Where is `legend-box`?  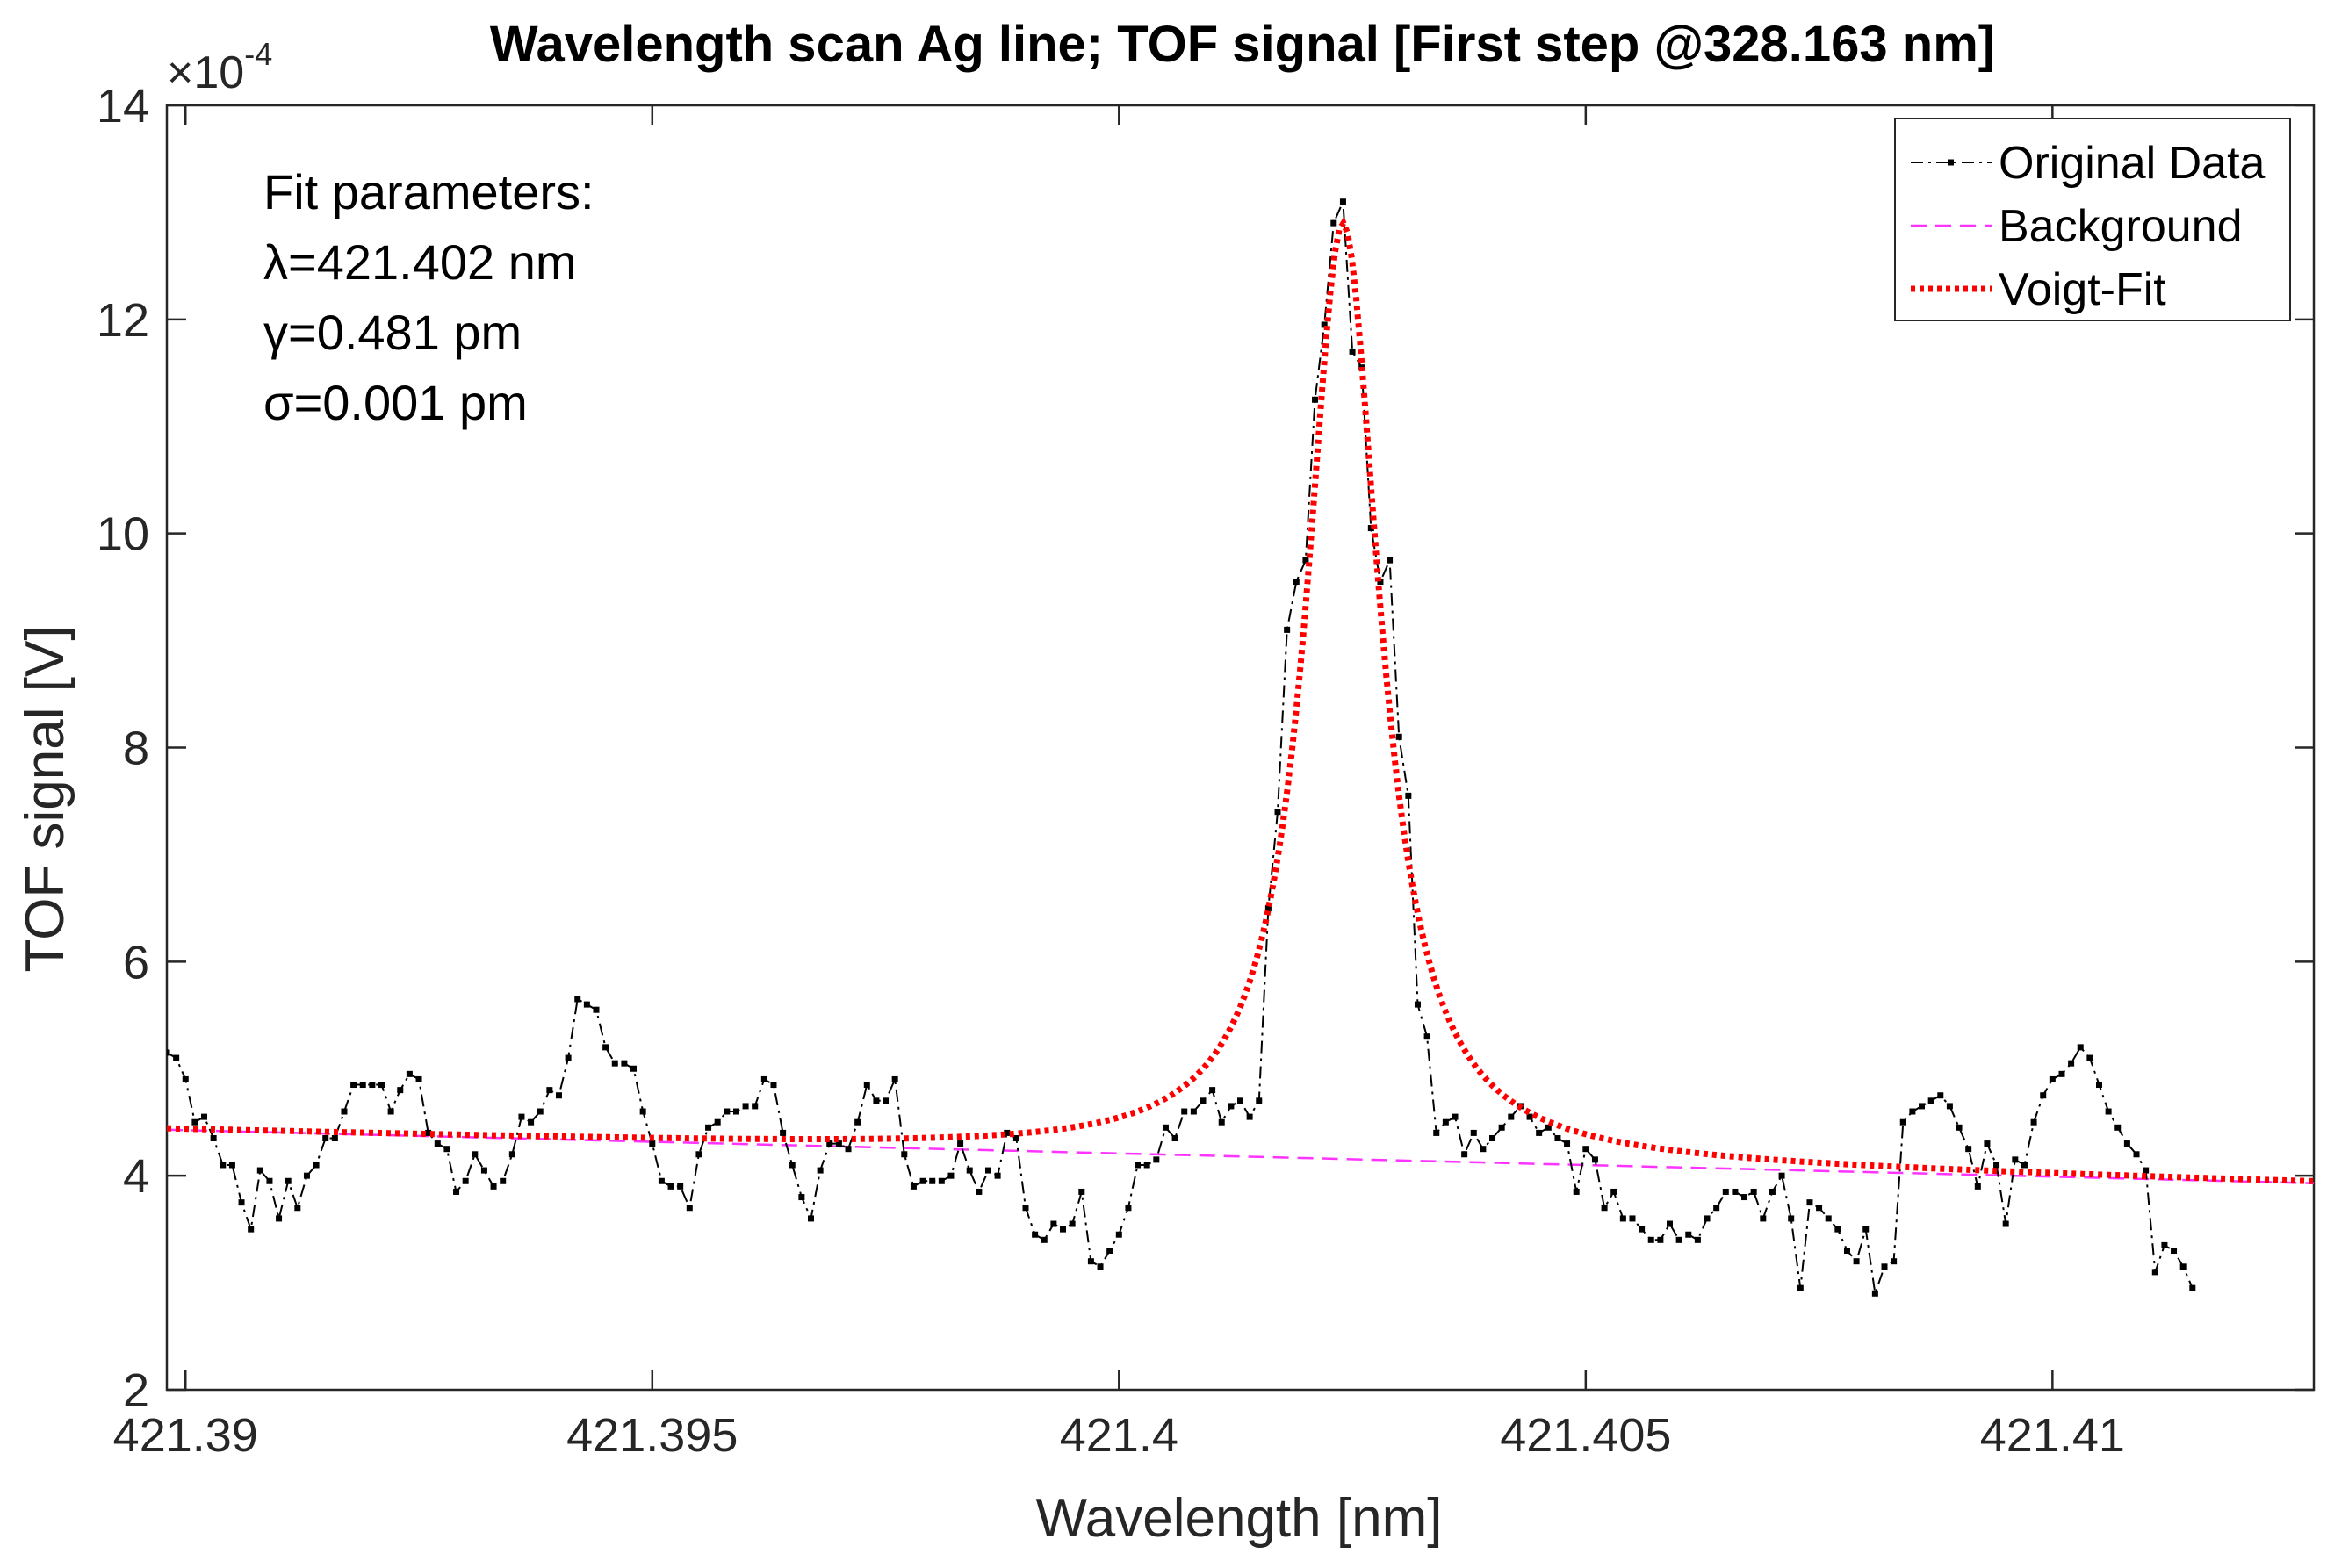 legend-box is located at coordinates (2092, 219).